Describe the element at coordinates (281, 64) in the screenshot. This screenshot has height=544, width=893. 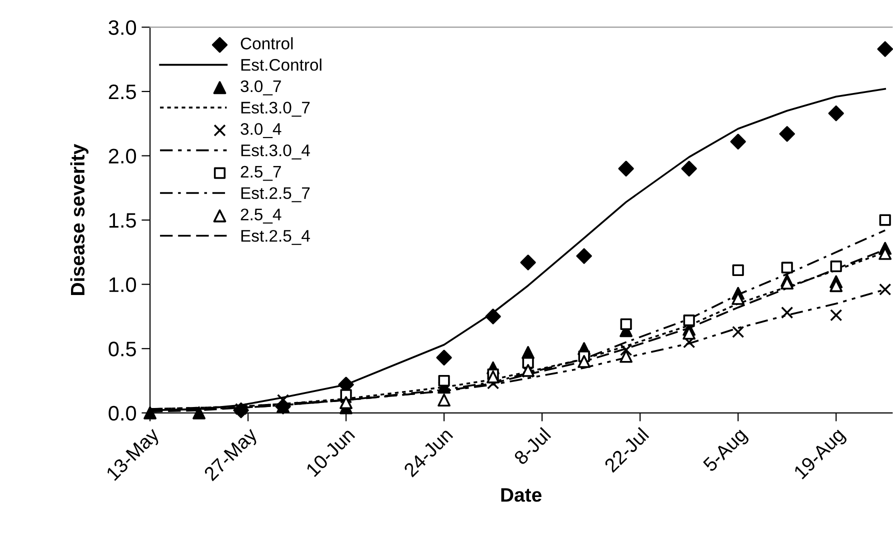
I see `legend-label: Est.Control` at that location.